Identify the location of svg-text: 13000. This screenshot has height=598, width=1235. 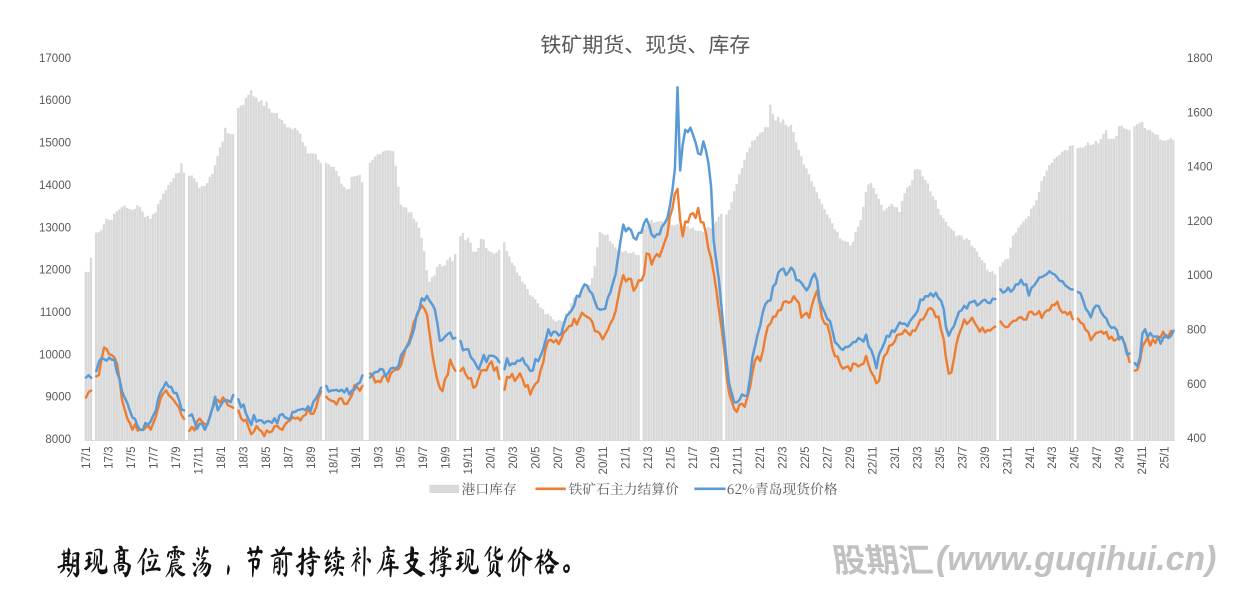
(55, 228).